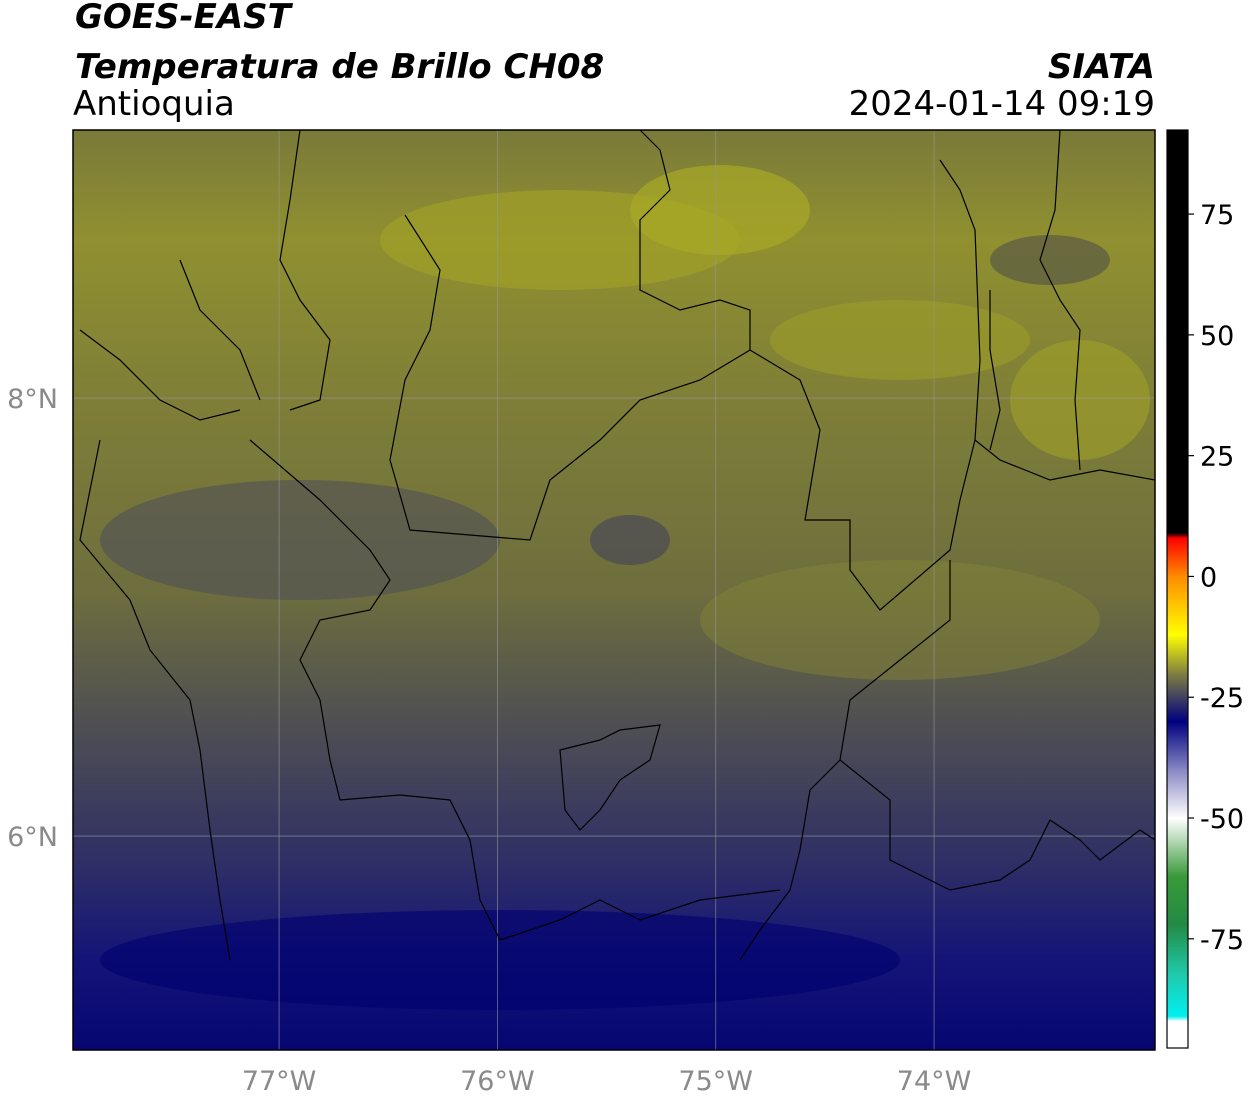 This screenshot has width=1252, height=1099. I want to click on colorbar-tick-label: -50, so click(1222, 819).